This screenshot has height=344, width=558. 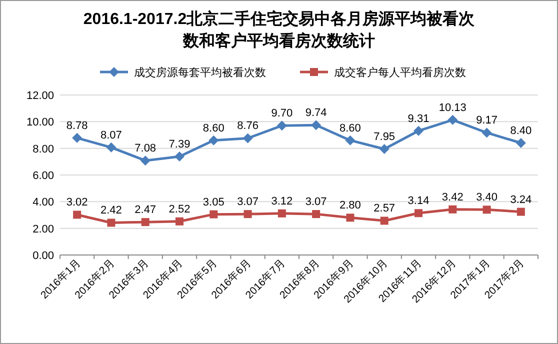 I want to click on data-label: 3.12, so click(x=282, y=201).